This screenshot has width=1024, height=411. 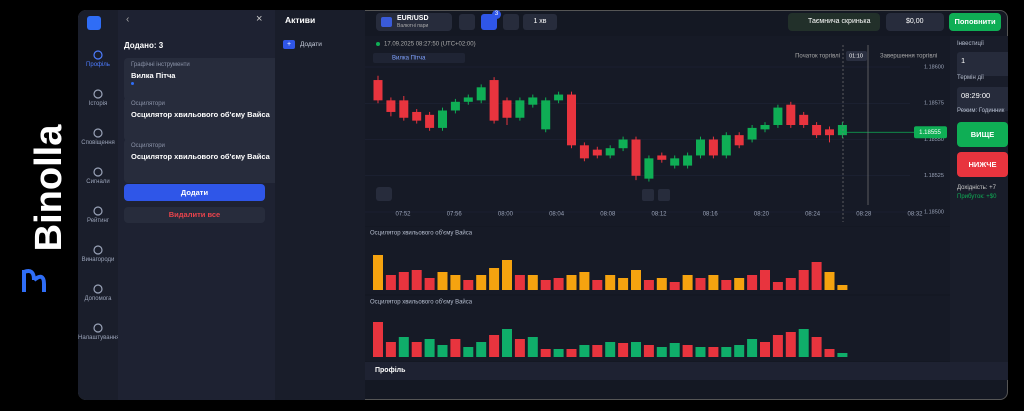 What do you see at coordinates (194, 215) in the screenshot?
I see `delete-all-button: Видалити все` at bounding box center [194, 215].